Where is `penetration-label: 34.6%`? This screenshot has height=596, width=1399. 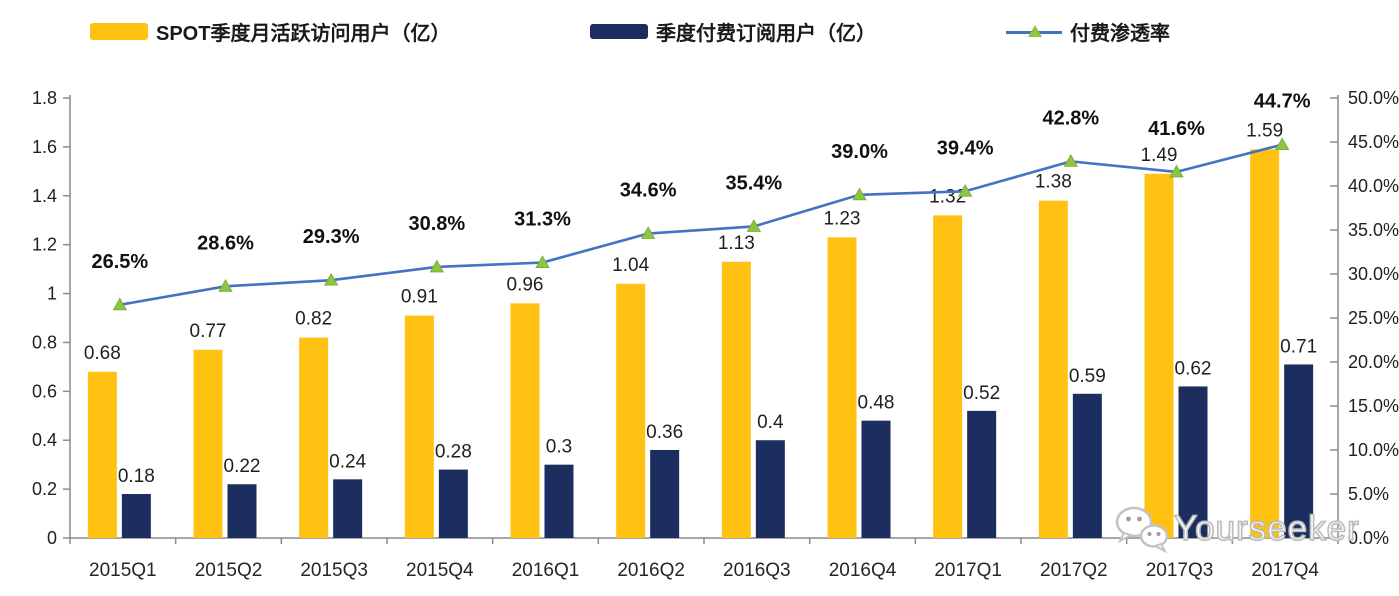
penetration-label: 34.6% is located at coordinates (648, 191).